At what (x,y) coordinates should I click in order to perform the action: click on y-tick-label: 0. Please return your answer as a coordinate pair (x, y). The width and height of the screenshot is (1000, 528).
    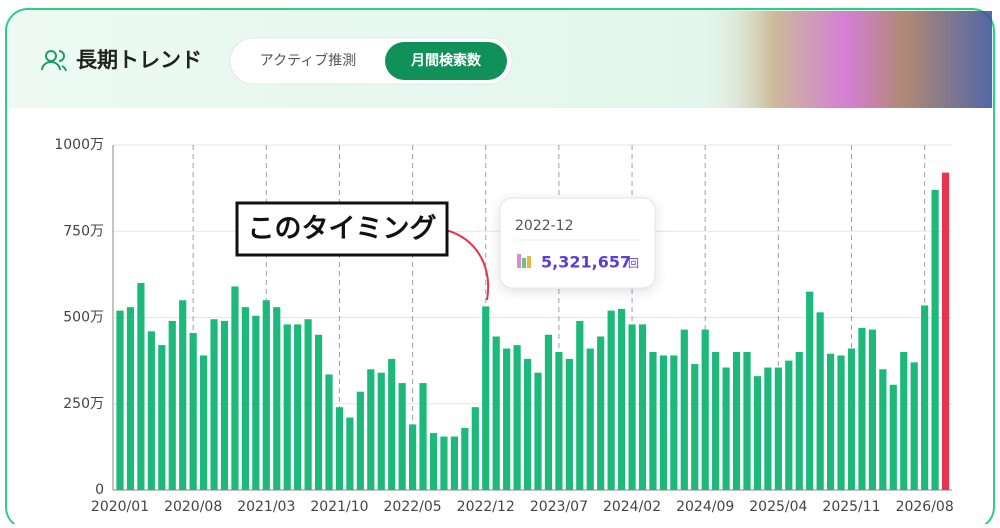
    Looking at the image, I should click on (99, 490).